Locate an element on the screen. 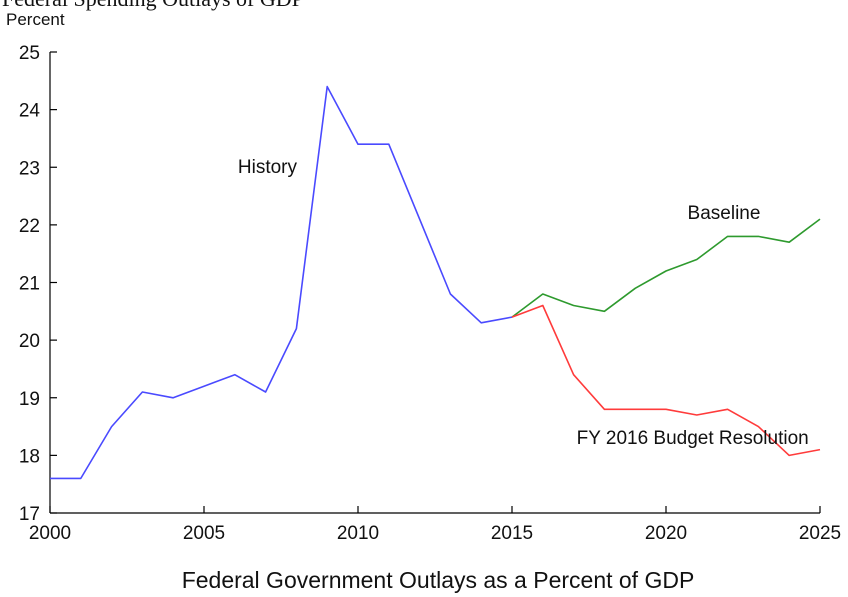 The image size is (848, 597). x-tick-label: 2020 is located at coordinates (666, 533).